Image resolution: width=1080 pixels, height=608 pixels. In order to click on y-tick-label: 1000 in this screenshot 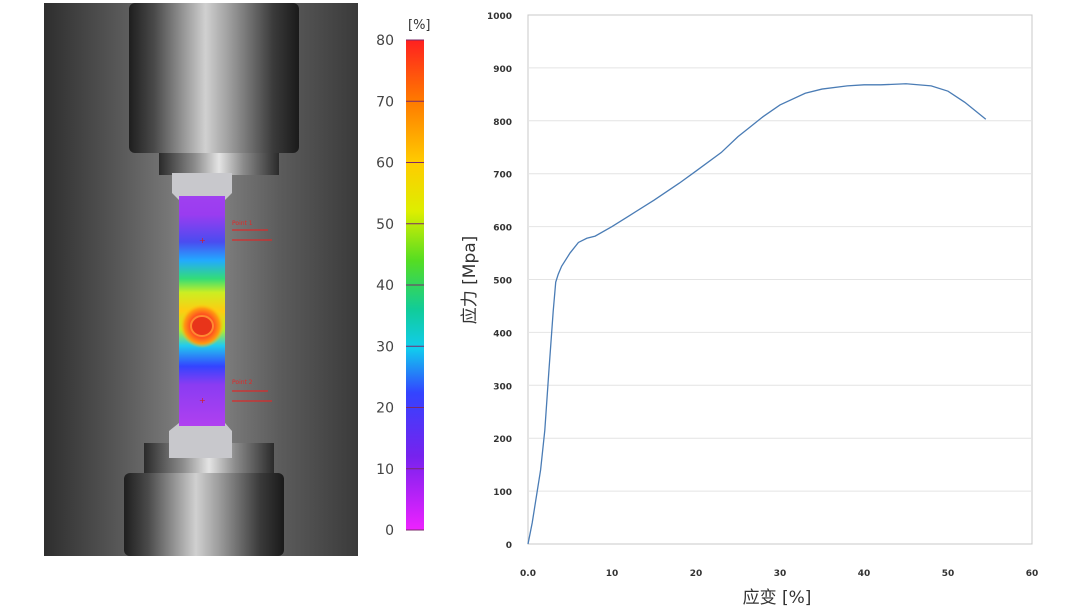, I will do `click(499, 17)`.